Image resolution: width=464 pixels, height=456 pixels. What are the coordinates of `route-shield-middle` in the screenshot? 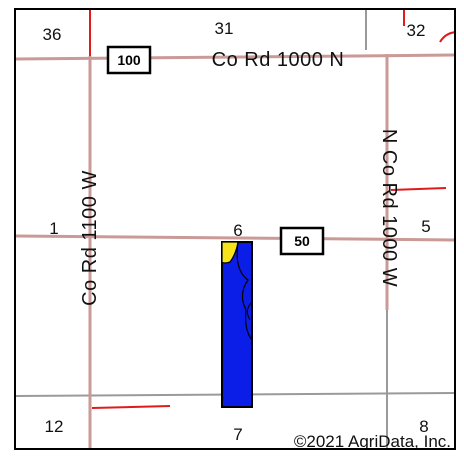 It's located at (302, 241).